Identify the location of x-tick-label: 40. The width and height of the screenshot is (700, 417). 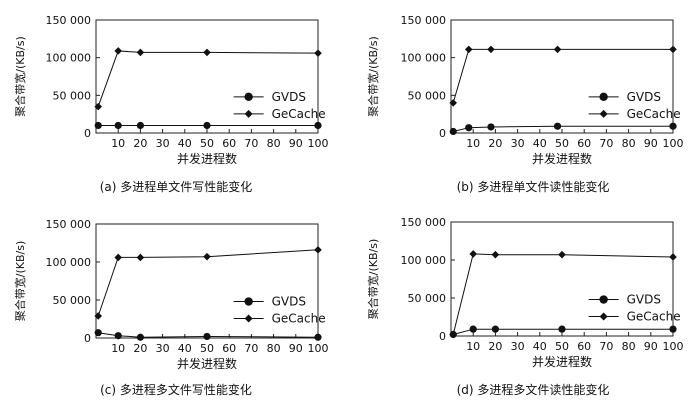
(185, 348).